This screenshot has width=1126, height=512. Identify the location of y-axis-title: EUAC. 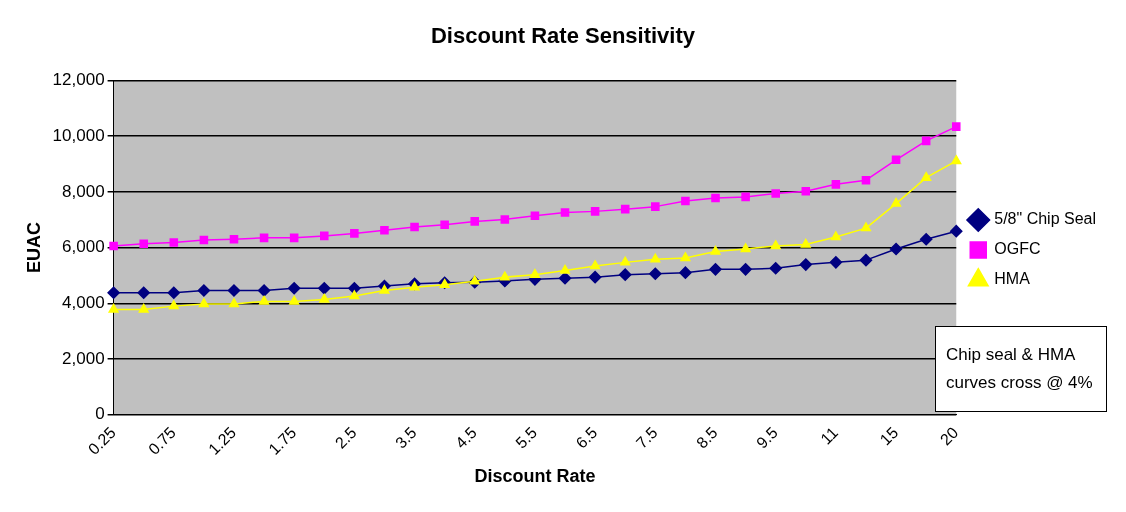
(33, 248).